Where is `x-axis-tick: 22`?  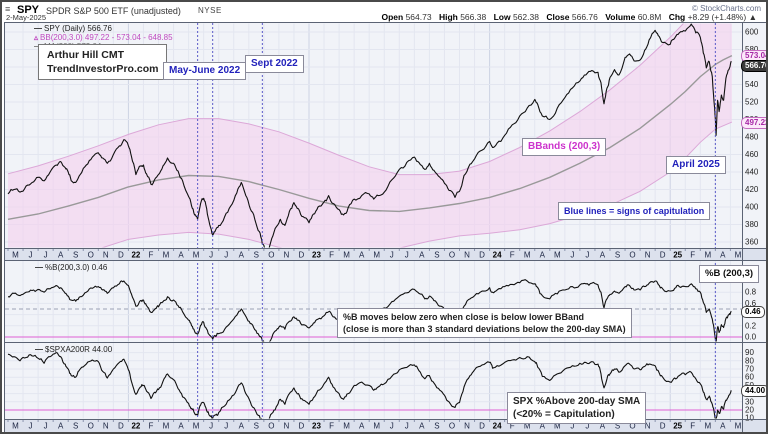 x-axis-tick: 22 is located at coordinates (135, 426).